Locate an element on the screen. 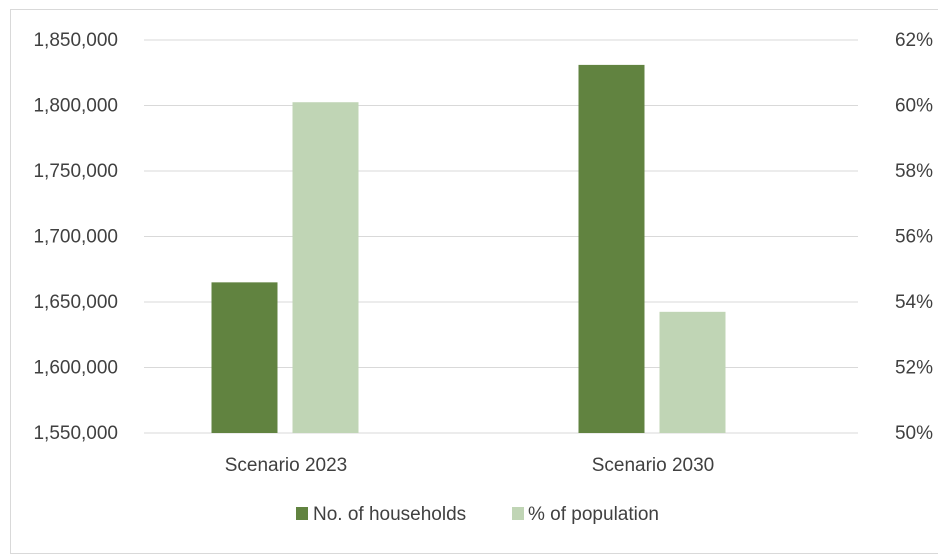  left-axis-tick-label: 1,850,000 is located at coordinates (75, 40).